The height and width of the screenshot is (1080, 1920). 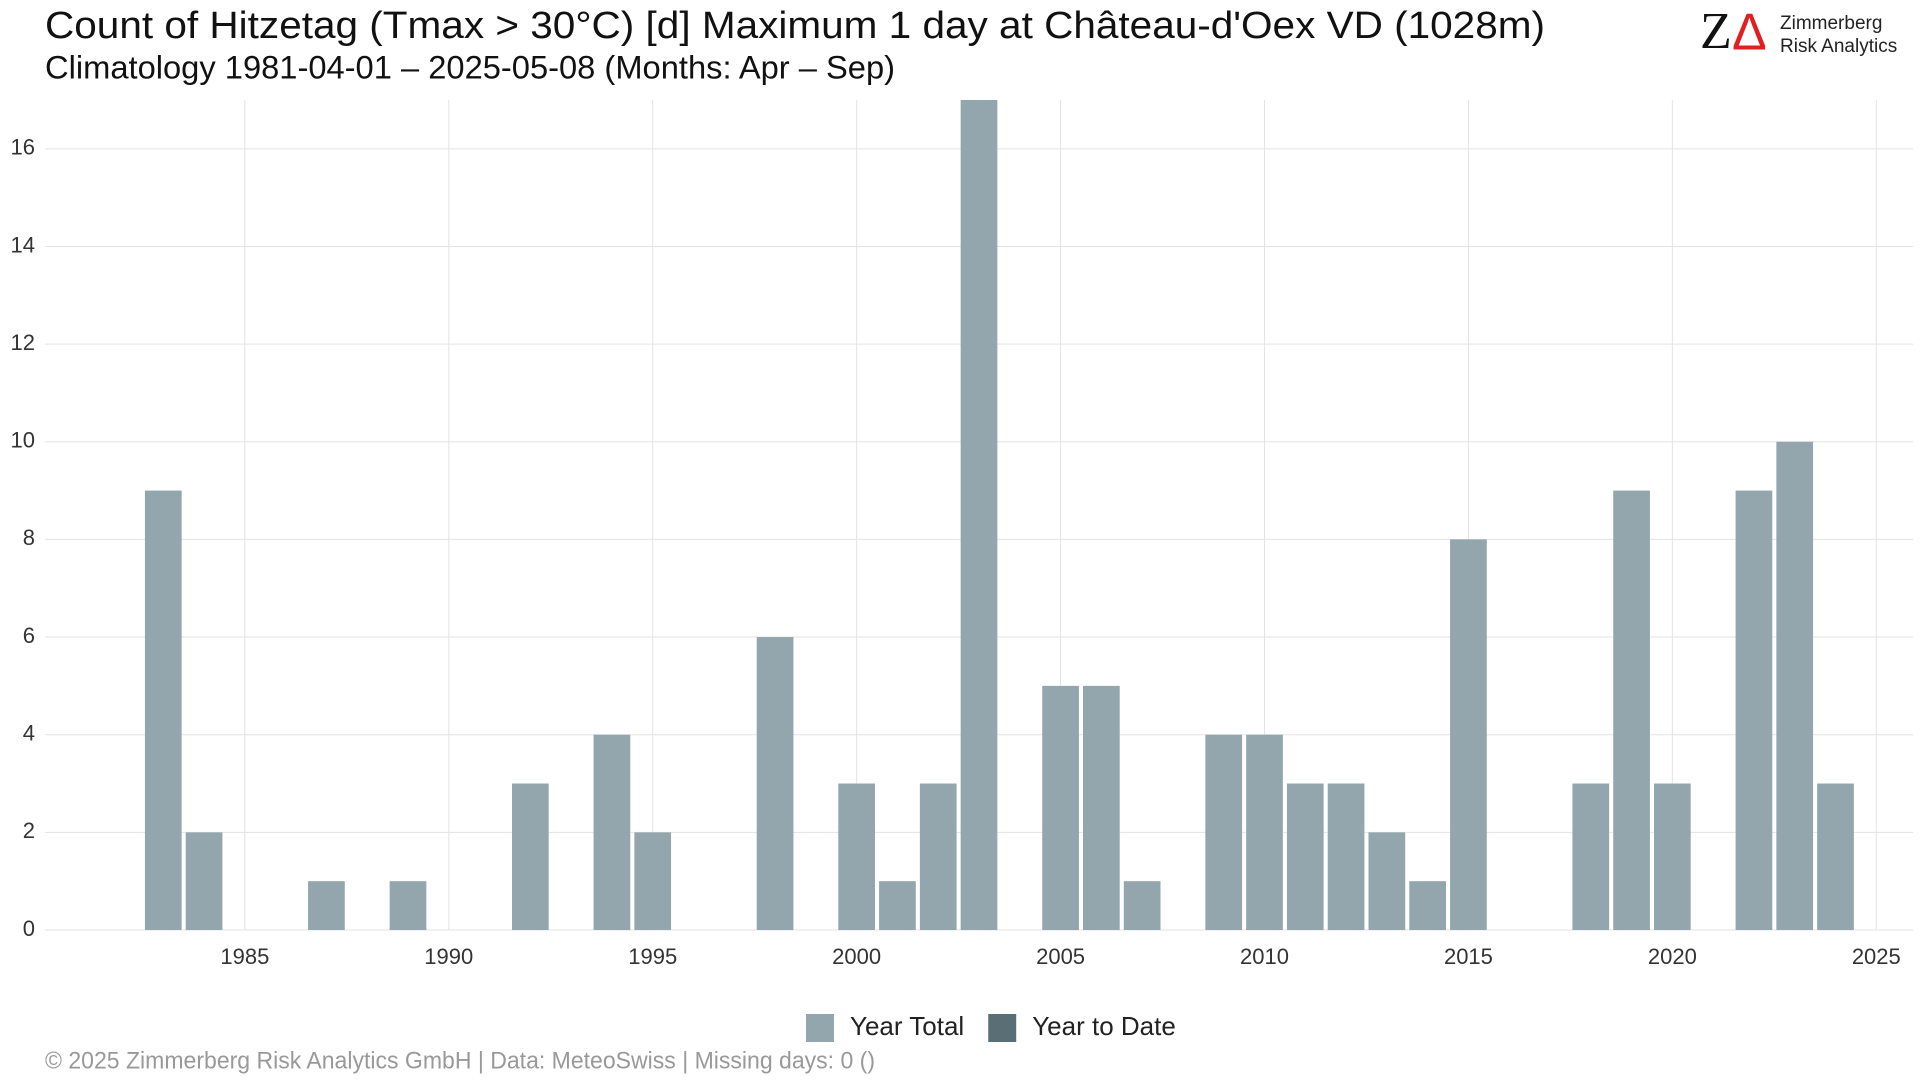 What do you see at coordinates (29, 733) in the screenshot?
I see `y-tick-label: 4` at bounding box center [29, 733].